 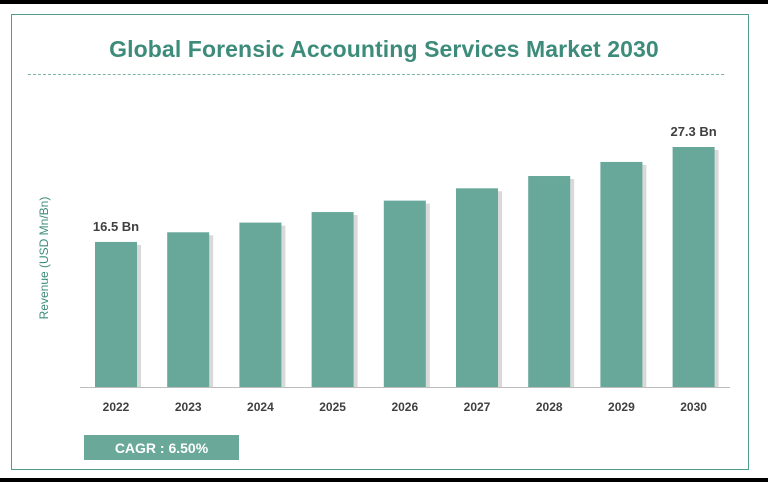 What do you see at coordinates (549, 407) in the screenshot?
I see `x-tick-label: 2028` at bounding box center [549, 407].